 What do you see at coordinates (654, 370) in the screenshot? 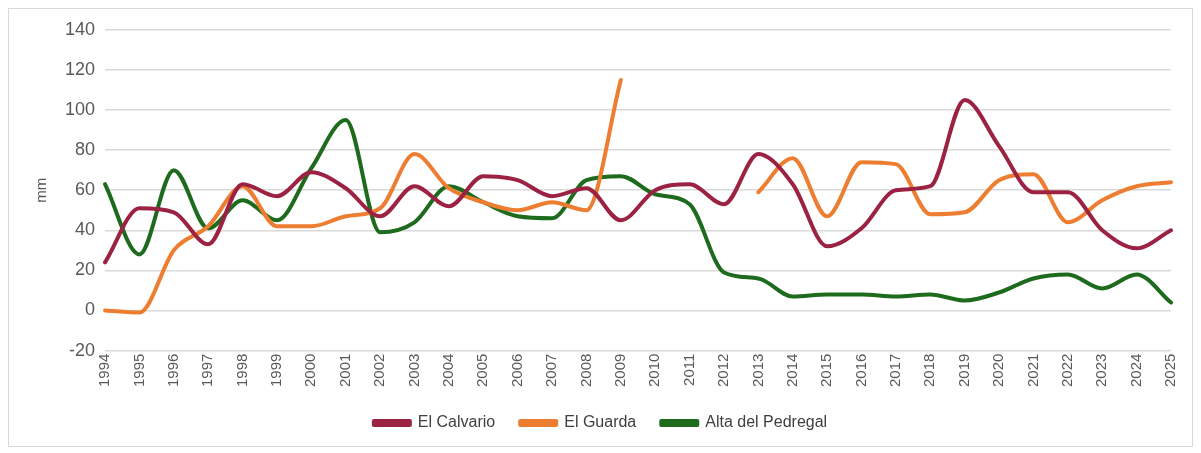
I see `x-tick-label: 2010` at bounding box center [654, 370].